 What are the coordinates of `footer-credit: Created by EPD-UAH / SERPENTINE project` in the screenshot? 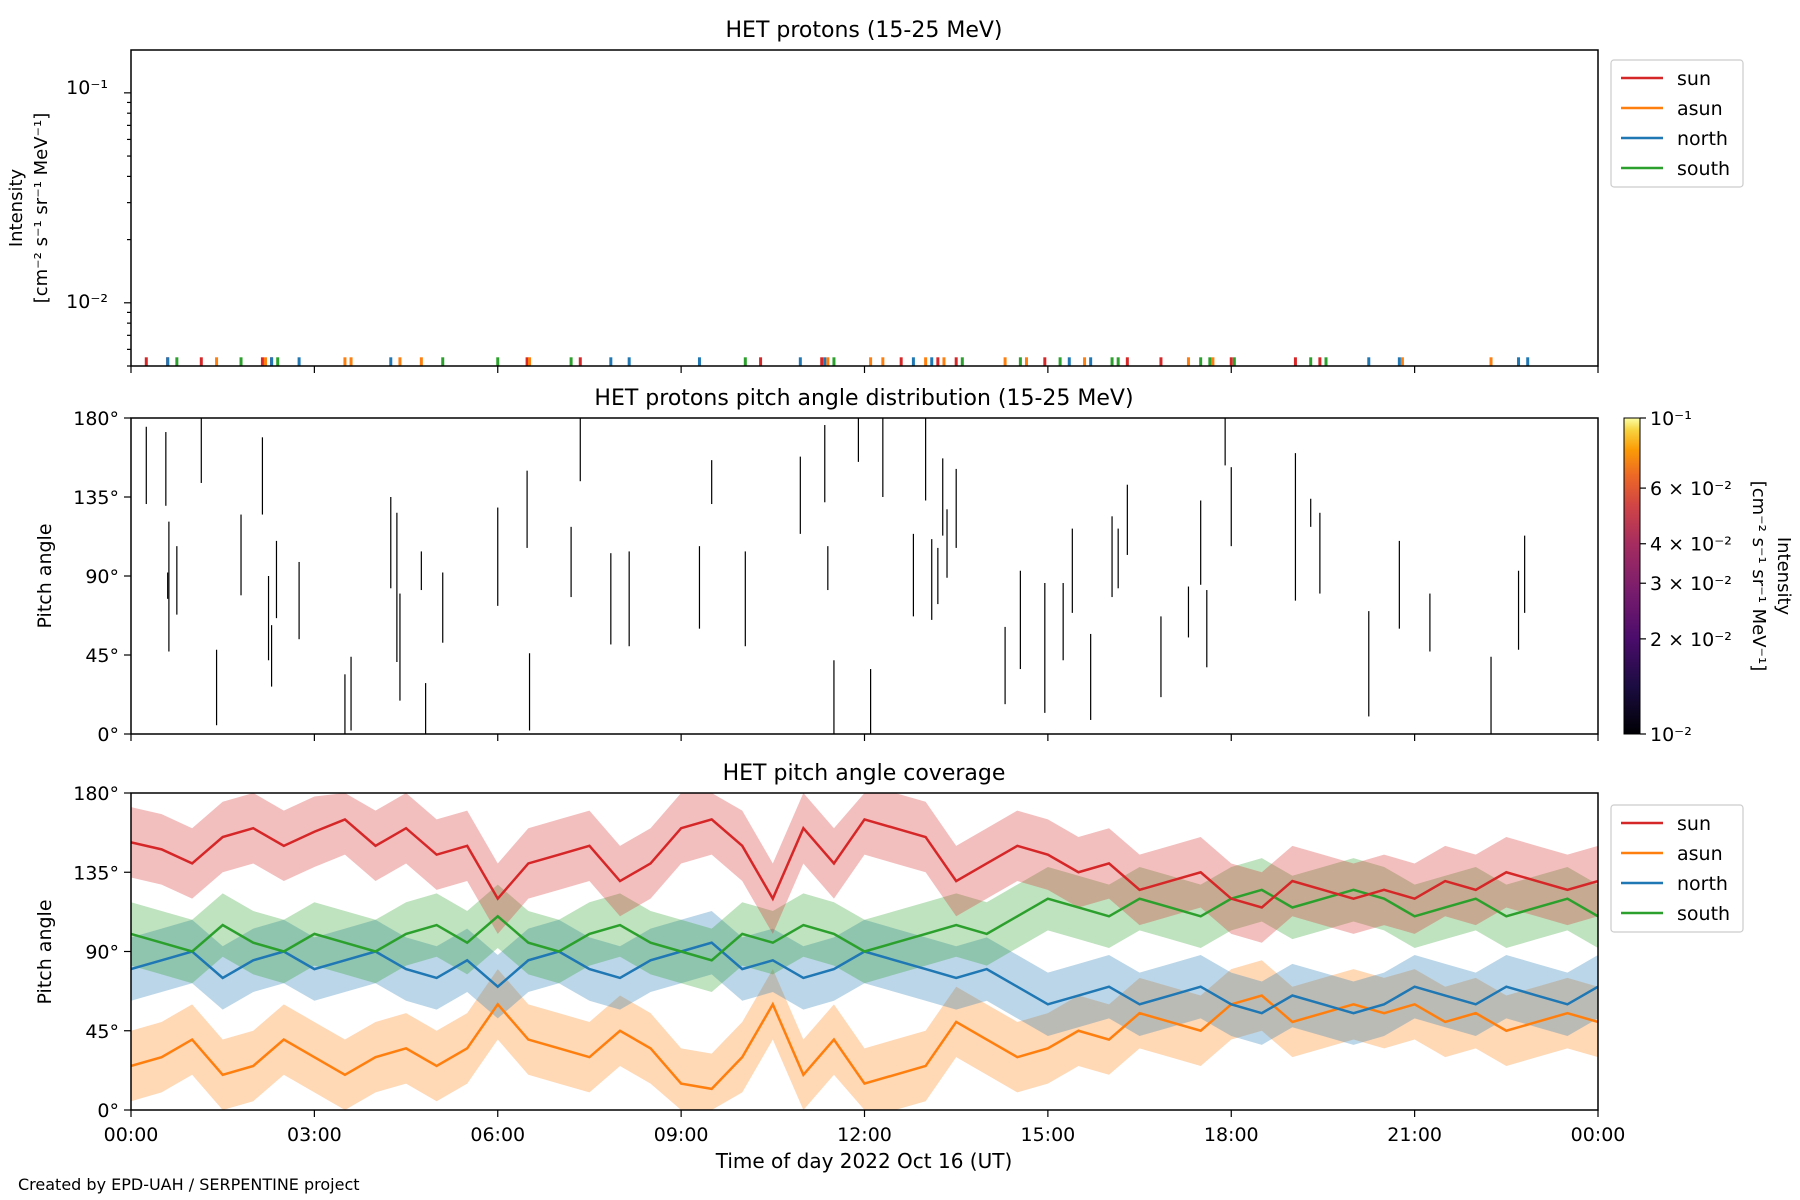 It's located at (189, 1184).